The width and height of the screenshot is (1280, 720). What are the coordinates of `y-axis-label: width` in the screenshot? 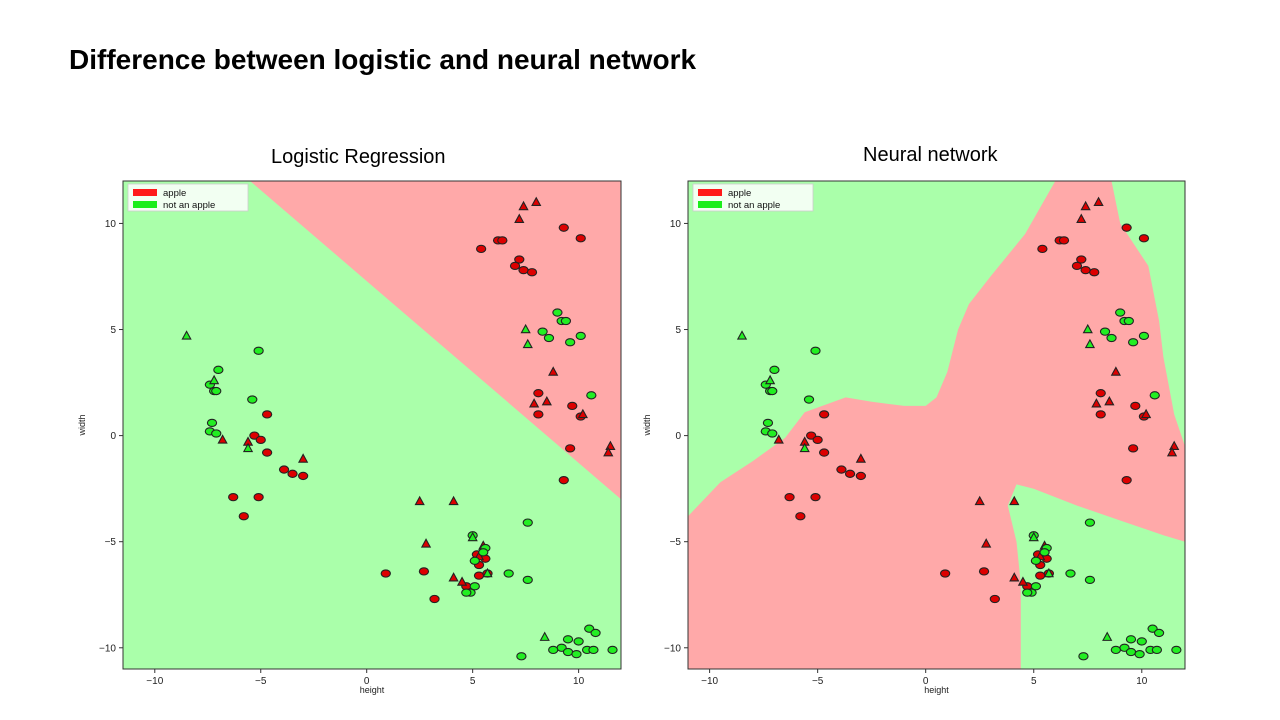 It's located at (82, 425).